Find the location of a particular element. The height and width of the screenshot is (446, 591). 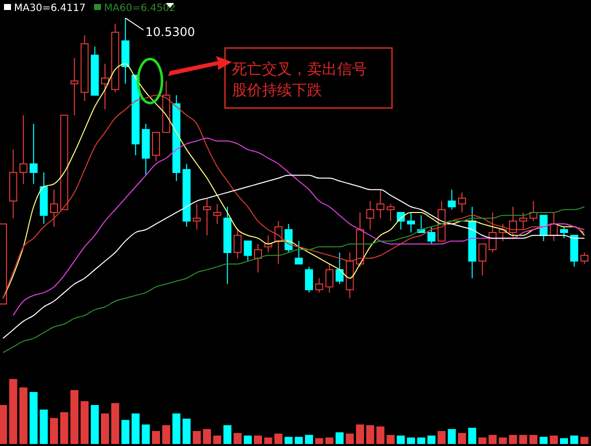

annotation: 10.5300 is located at coordinates (170, 32).